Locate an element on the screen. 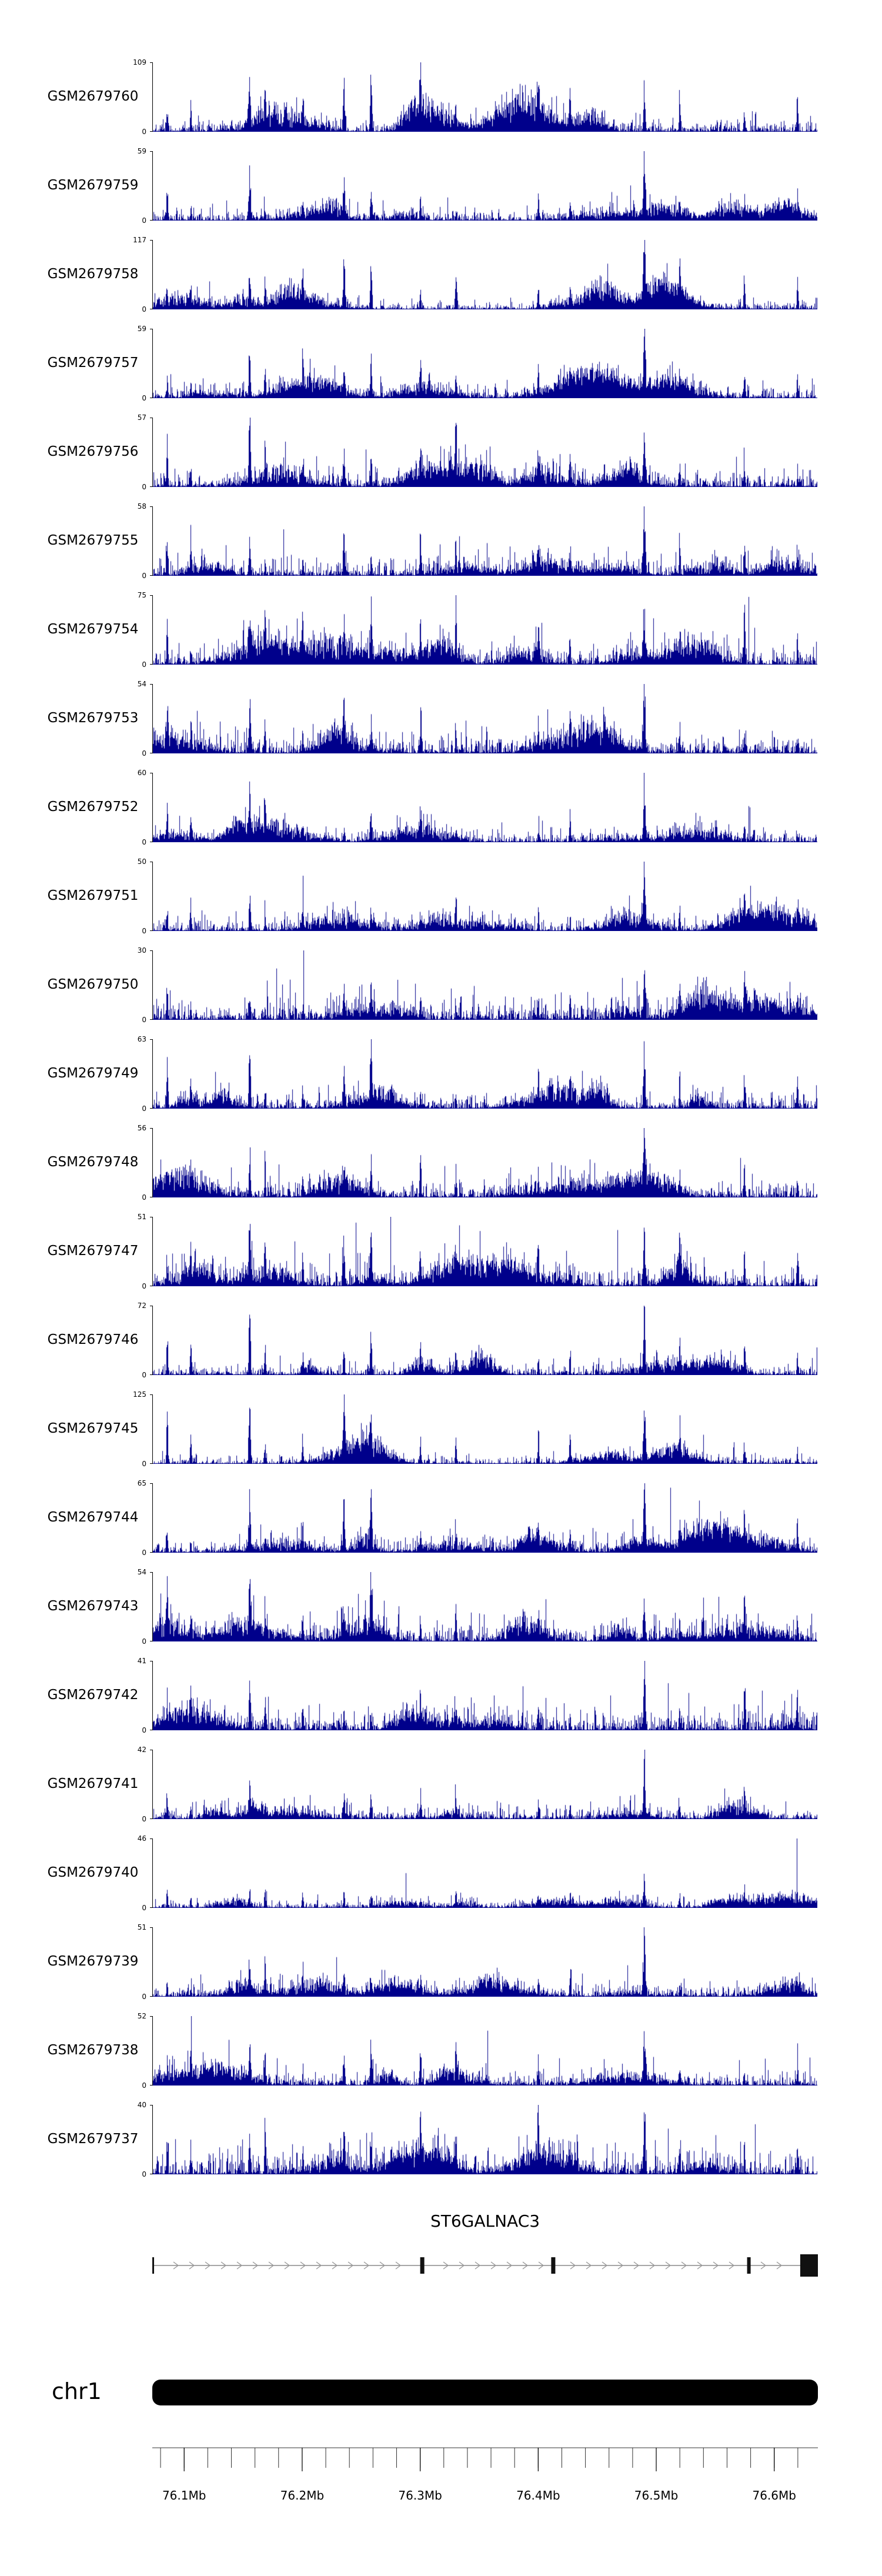 The height and width of the screenshot is (2576, 882). y-axis-max-label: 51 is located at coordinates (141, 1927).